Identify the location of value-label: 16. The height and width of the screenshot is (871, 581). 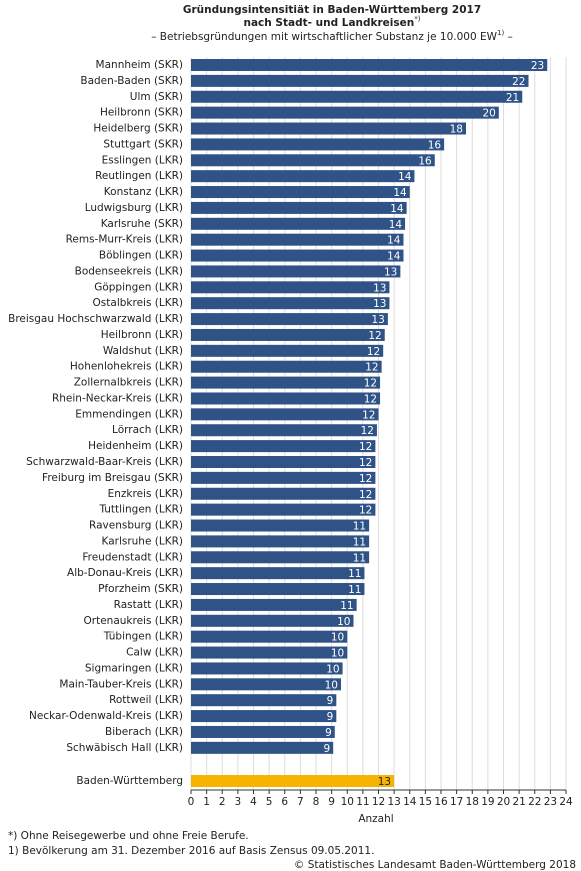
(425, 161).